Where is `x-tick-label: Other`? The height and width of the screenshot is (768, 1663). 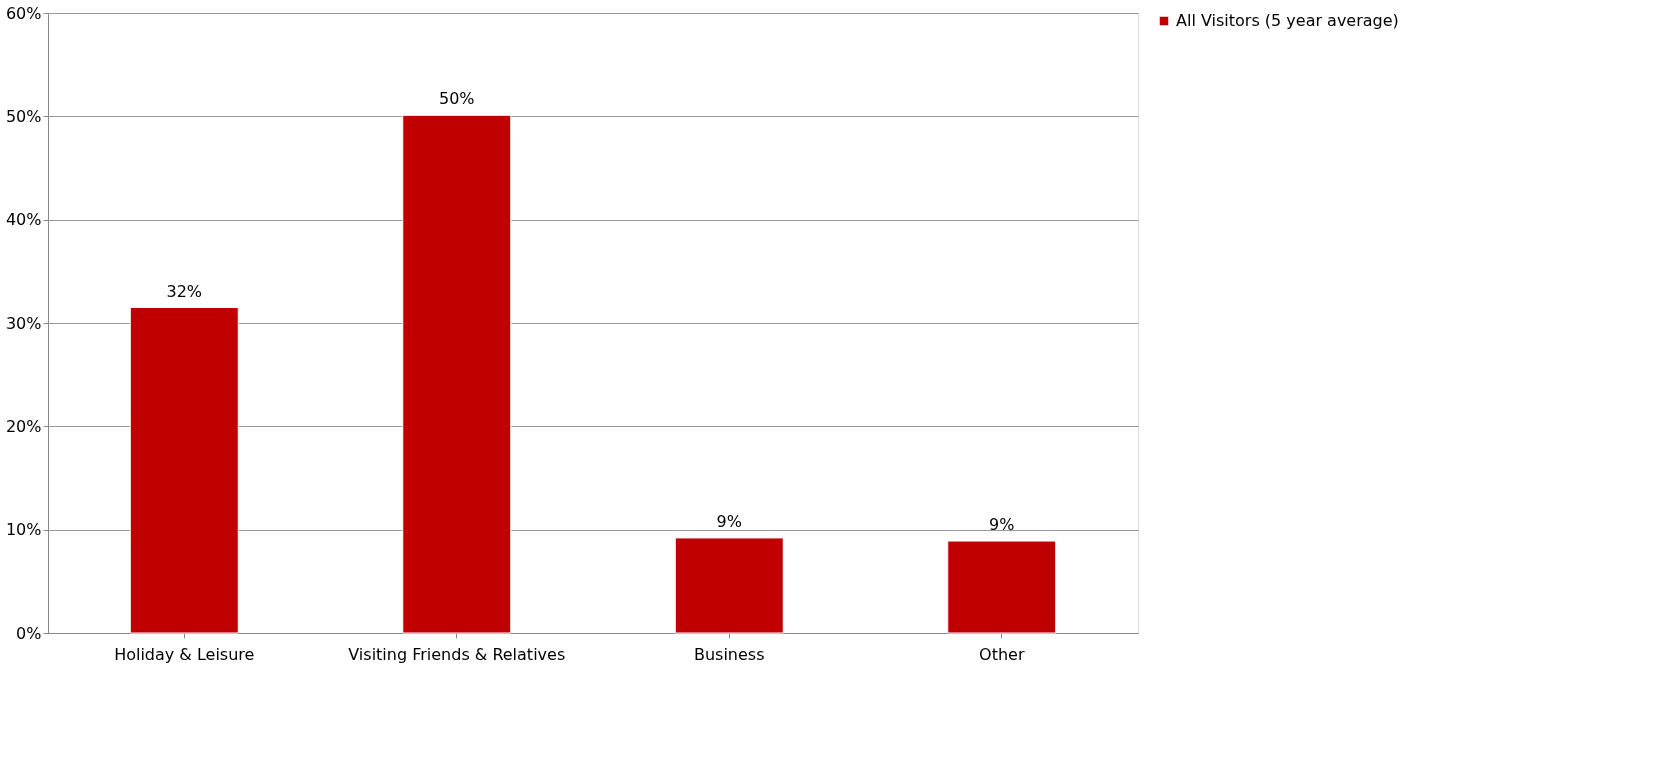 x-tick-label: Other is located at coordinates (1002, 654).